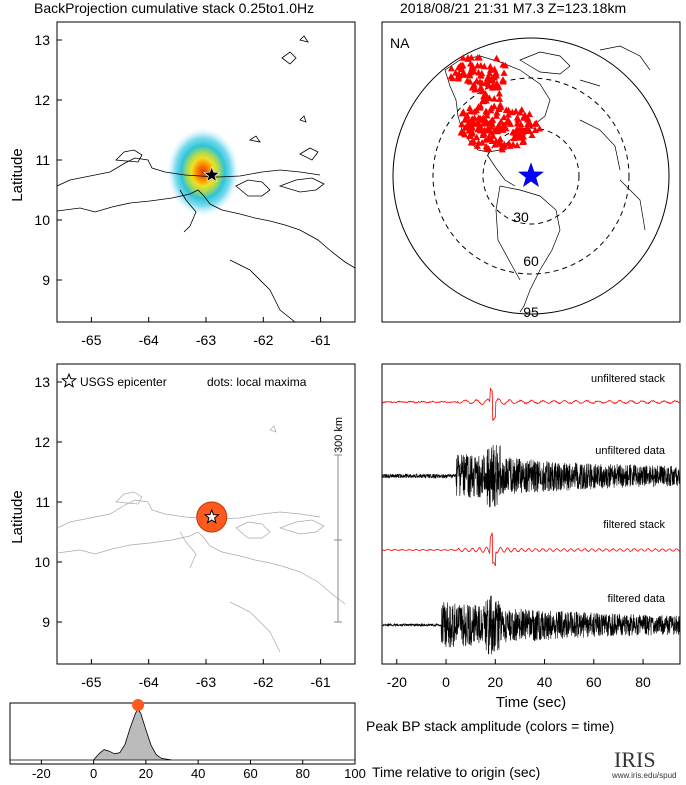 Image resolution: width=686 pixels, height=785 pixels. What do you see at coordinates (182, 734) in the screenshot?
I see `amplitude-area` at bounding box center [182, 734].